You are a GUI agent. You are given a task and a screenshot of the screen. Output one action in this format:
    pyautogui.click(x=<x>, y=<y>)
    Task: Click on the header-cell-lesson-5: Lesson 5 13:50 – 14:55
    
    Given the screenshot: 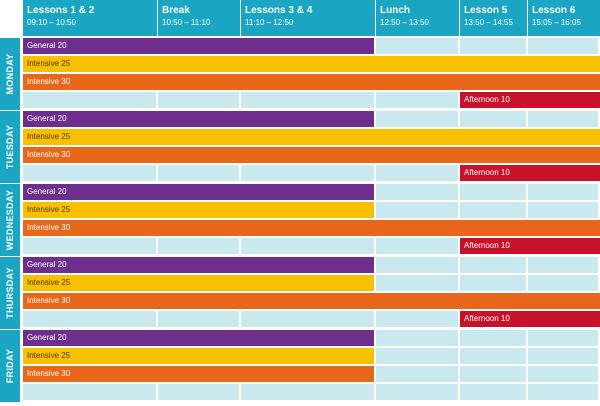 What is the action you would take?
    pyautogui.click(x=494, y=18)
    